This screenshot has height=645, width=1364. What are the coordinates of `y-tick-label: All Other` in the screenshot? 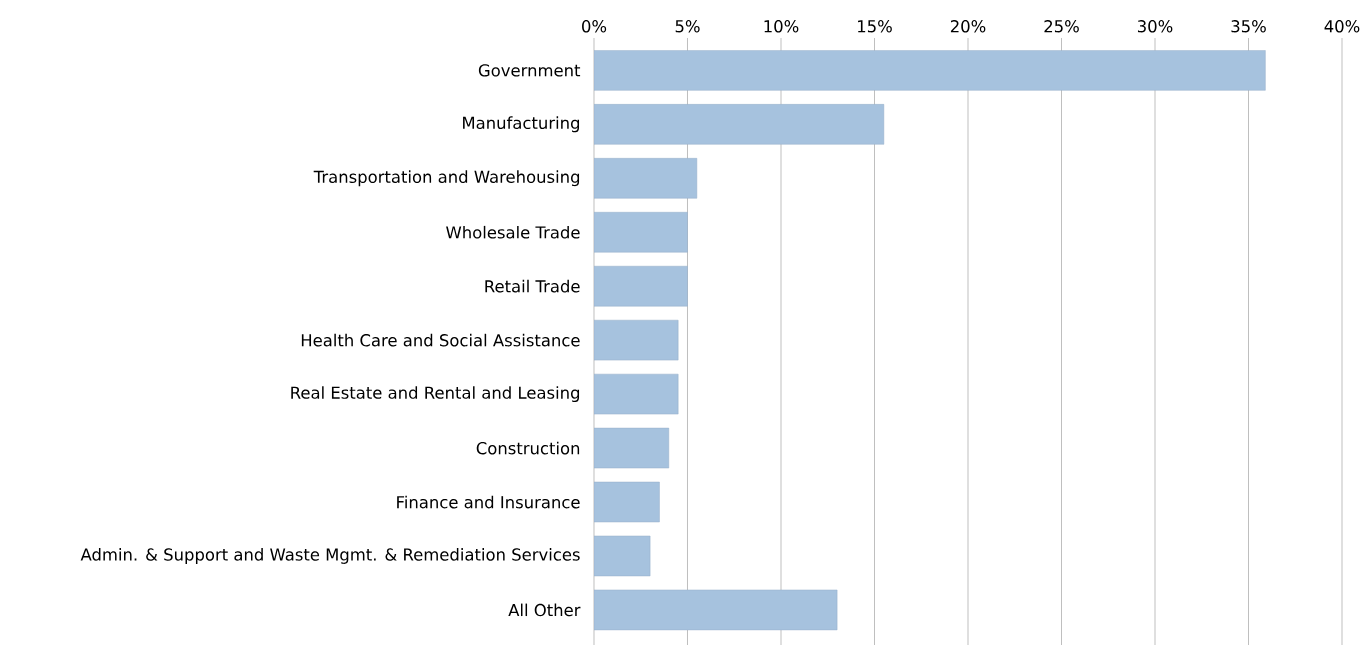 It's located at (544, 610).